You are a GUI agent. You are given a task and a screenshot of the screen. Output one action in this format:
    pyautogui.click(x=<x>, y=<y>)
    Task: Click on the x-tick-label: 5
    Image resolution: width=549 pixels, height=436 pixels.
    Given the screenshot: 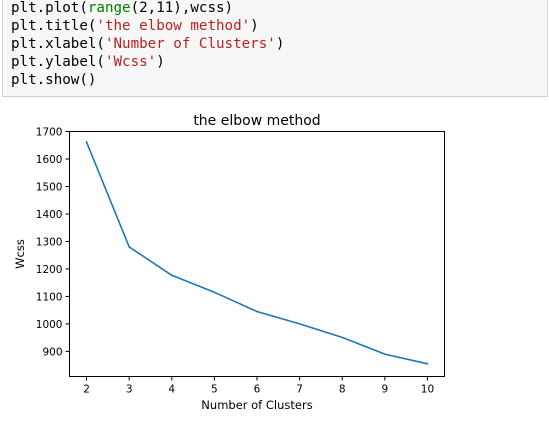 What is the action you would take?
    pyautogui.click(x=214, y=390)
    